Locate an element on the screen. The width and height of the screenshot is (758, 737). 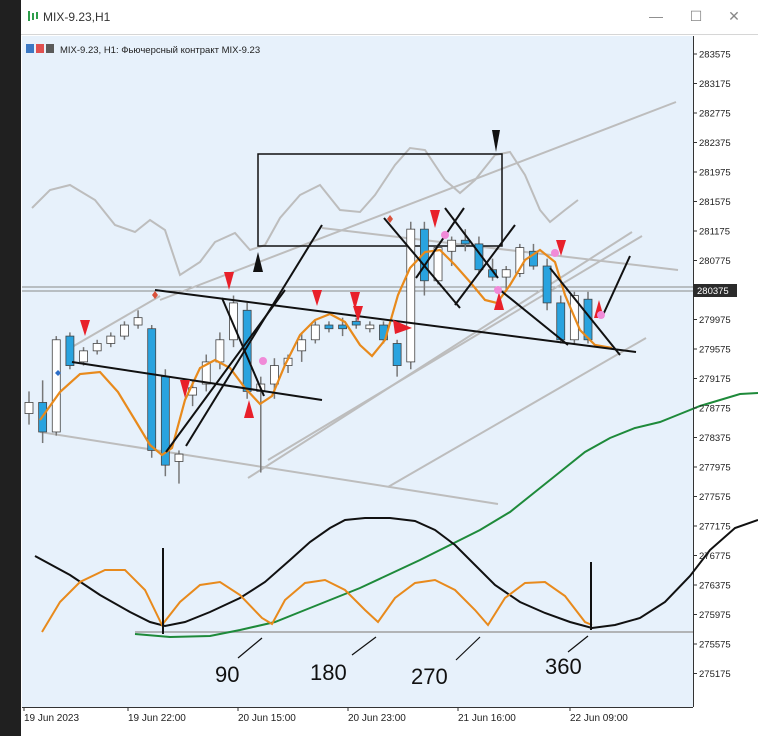
price-axis is located at coordinates (725, 371).